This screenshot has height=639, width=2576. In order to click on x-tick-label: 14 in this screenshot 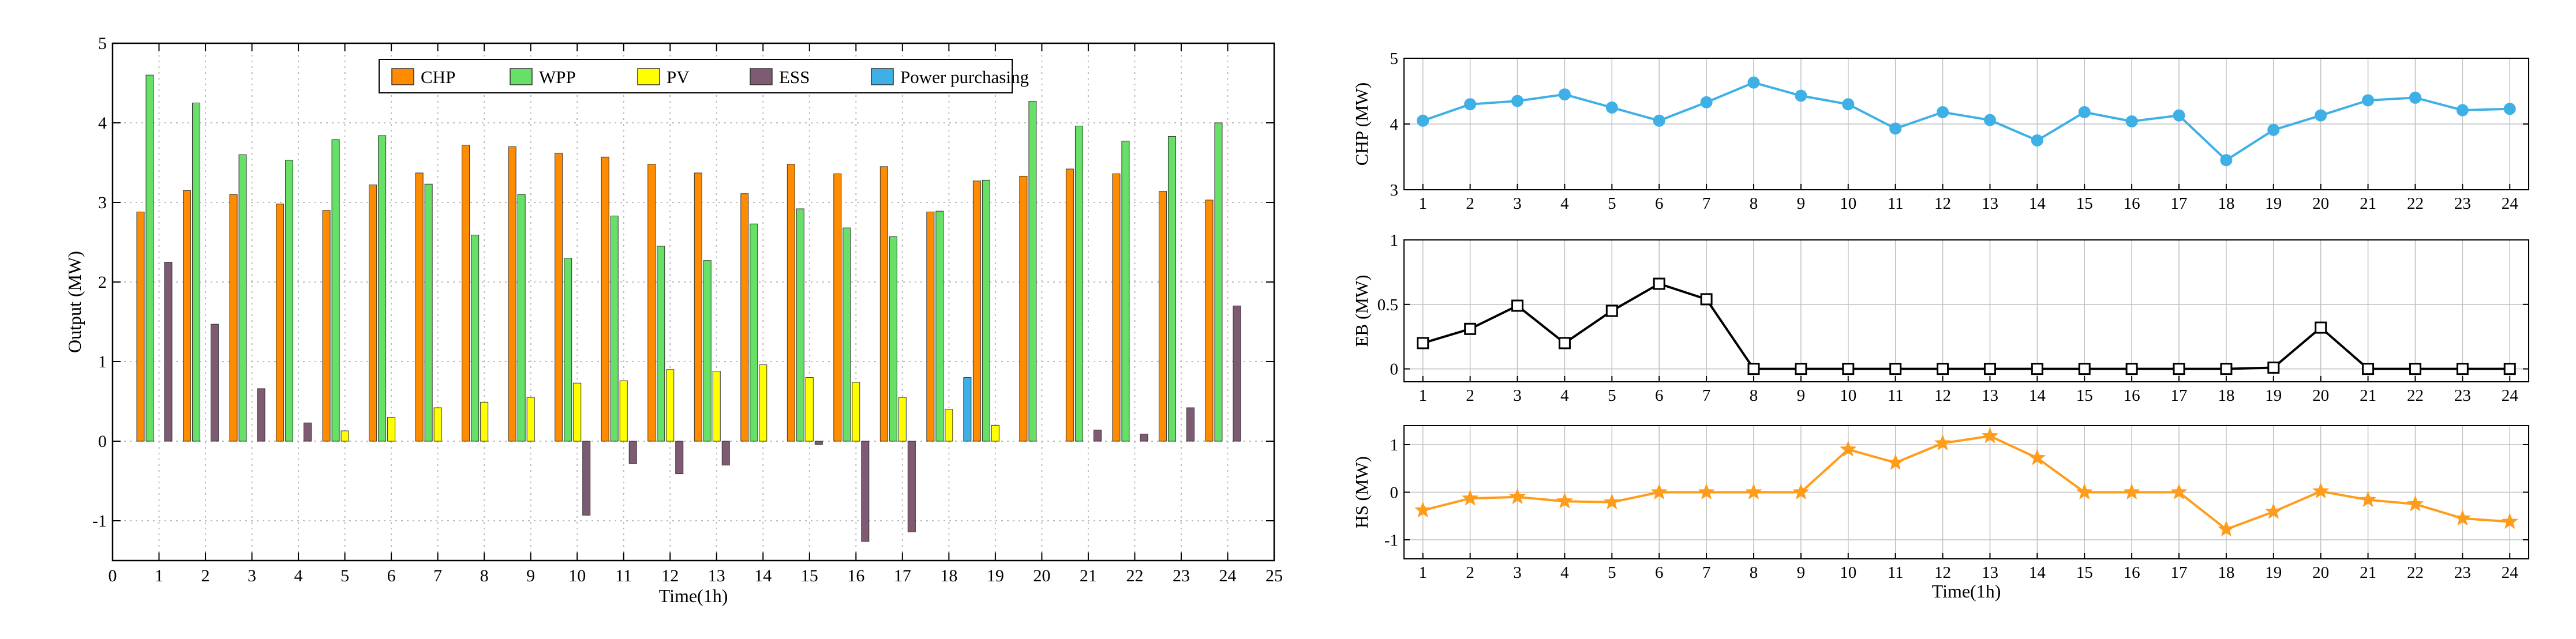, I will do `click(2037, 572)`.